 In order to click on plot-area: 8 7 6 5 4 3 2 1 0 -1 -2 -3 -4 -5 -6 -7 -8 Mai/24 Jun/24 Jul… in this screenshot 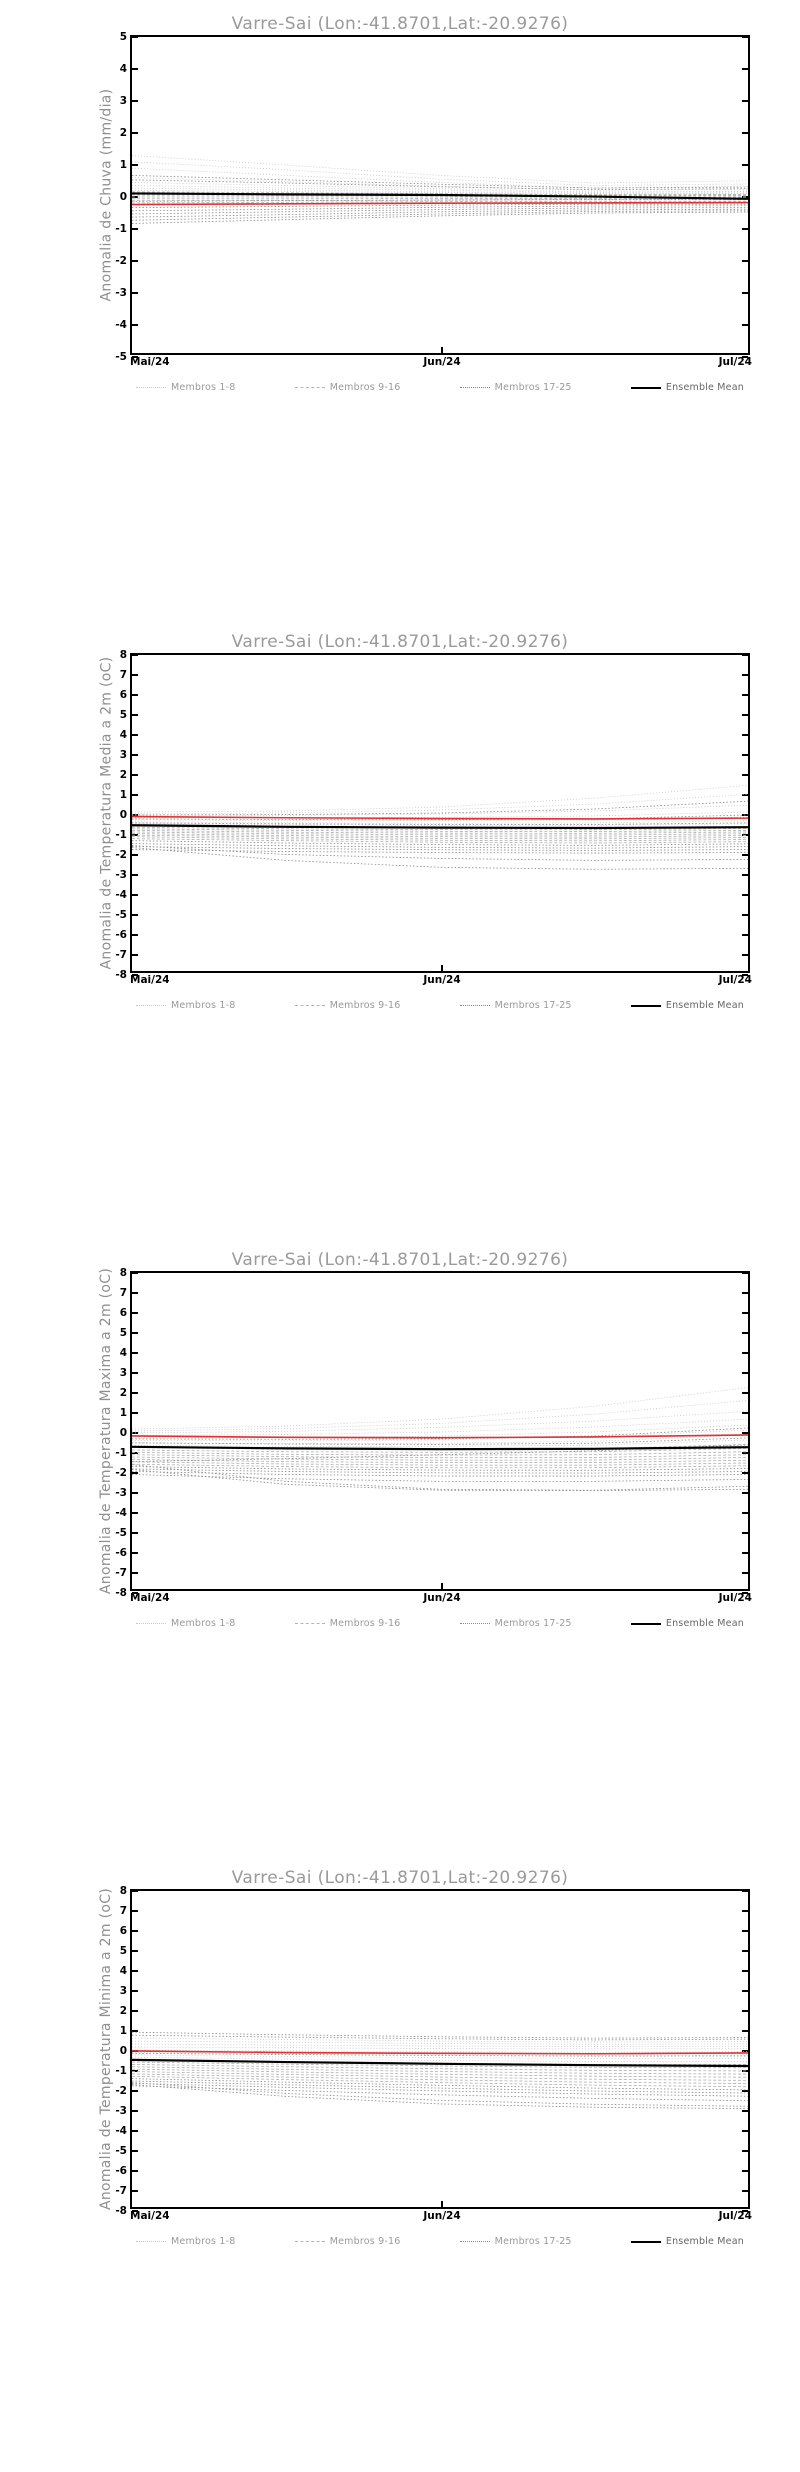, I will do `click(433, 1435)`.